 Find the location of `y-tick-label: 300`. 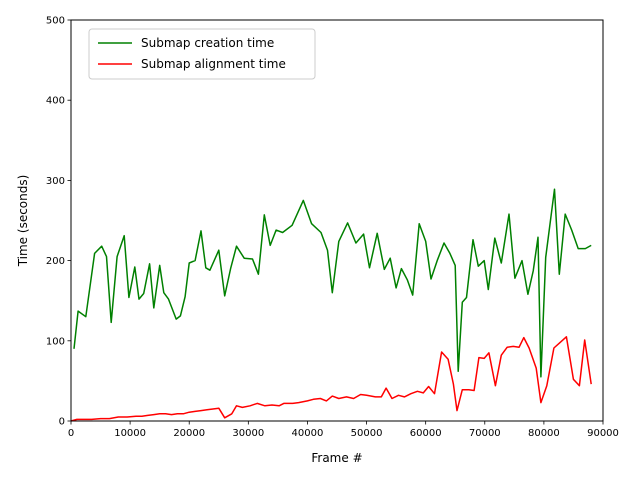

y-tick-label: 300 is located at coordinates (55, 181).